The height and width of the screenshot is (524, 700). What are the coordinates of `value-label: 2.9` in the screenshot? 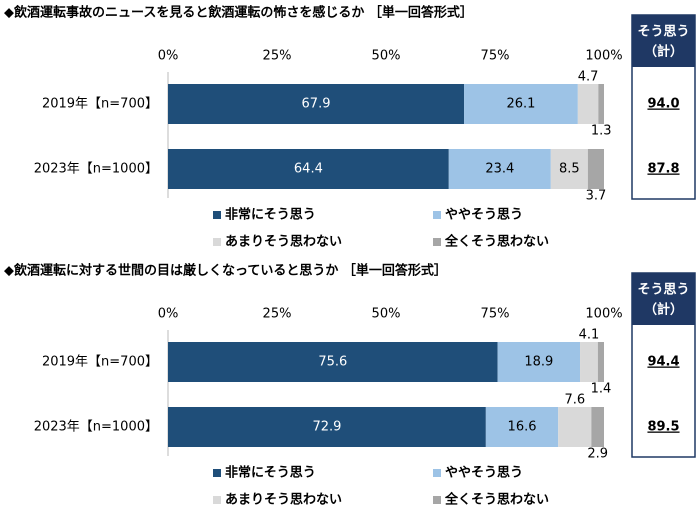 It's located at (597, 454).